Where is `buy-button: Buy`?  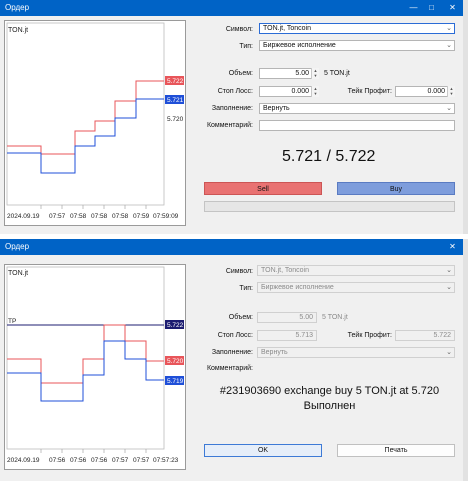 buy-button: Buy is located at coordinates (396, 188).